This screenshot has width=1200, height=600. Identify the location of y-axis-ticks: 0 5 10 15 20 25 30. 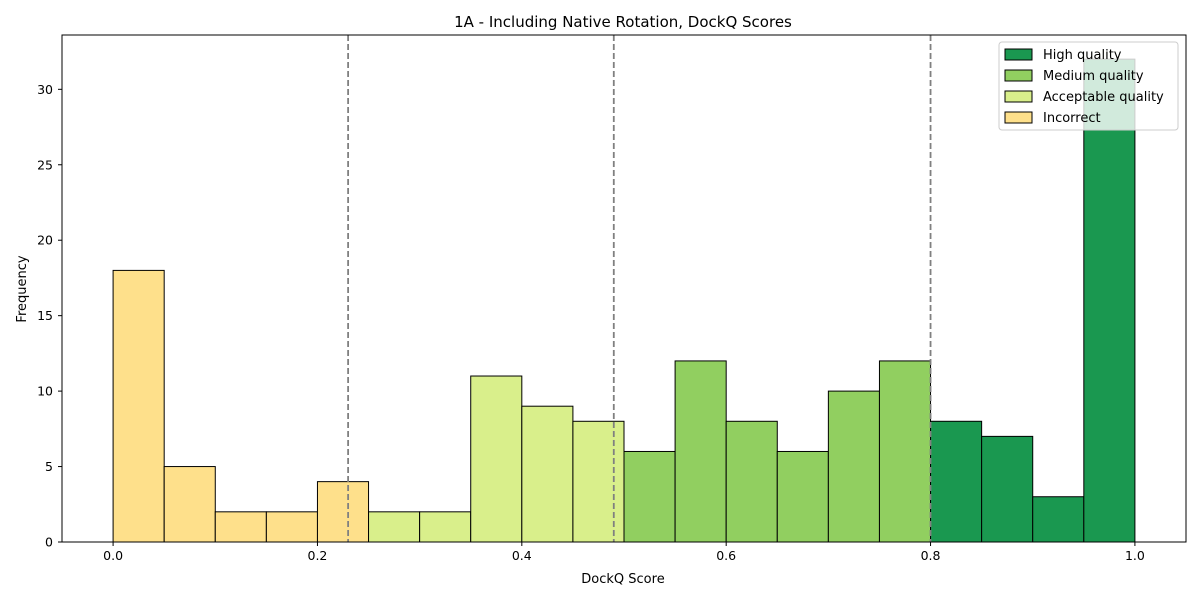
(49, 316).